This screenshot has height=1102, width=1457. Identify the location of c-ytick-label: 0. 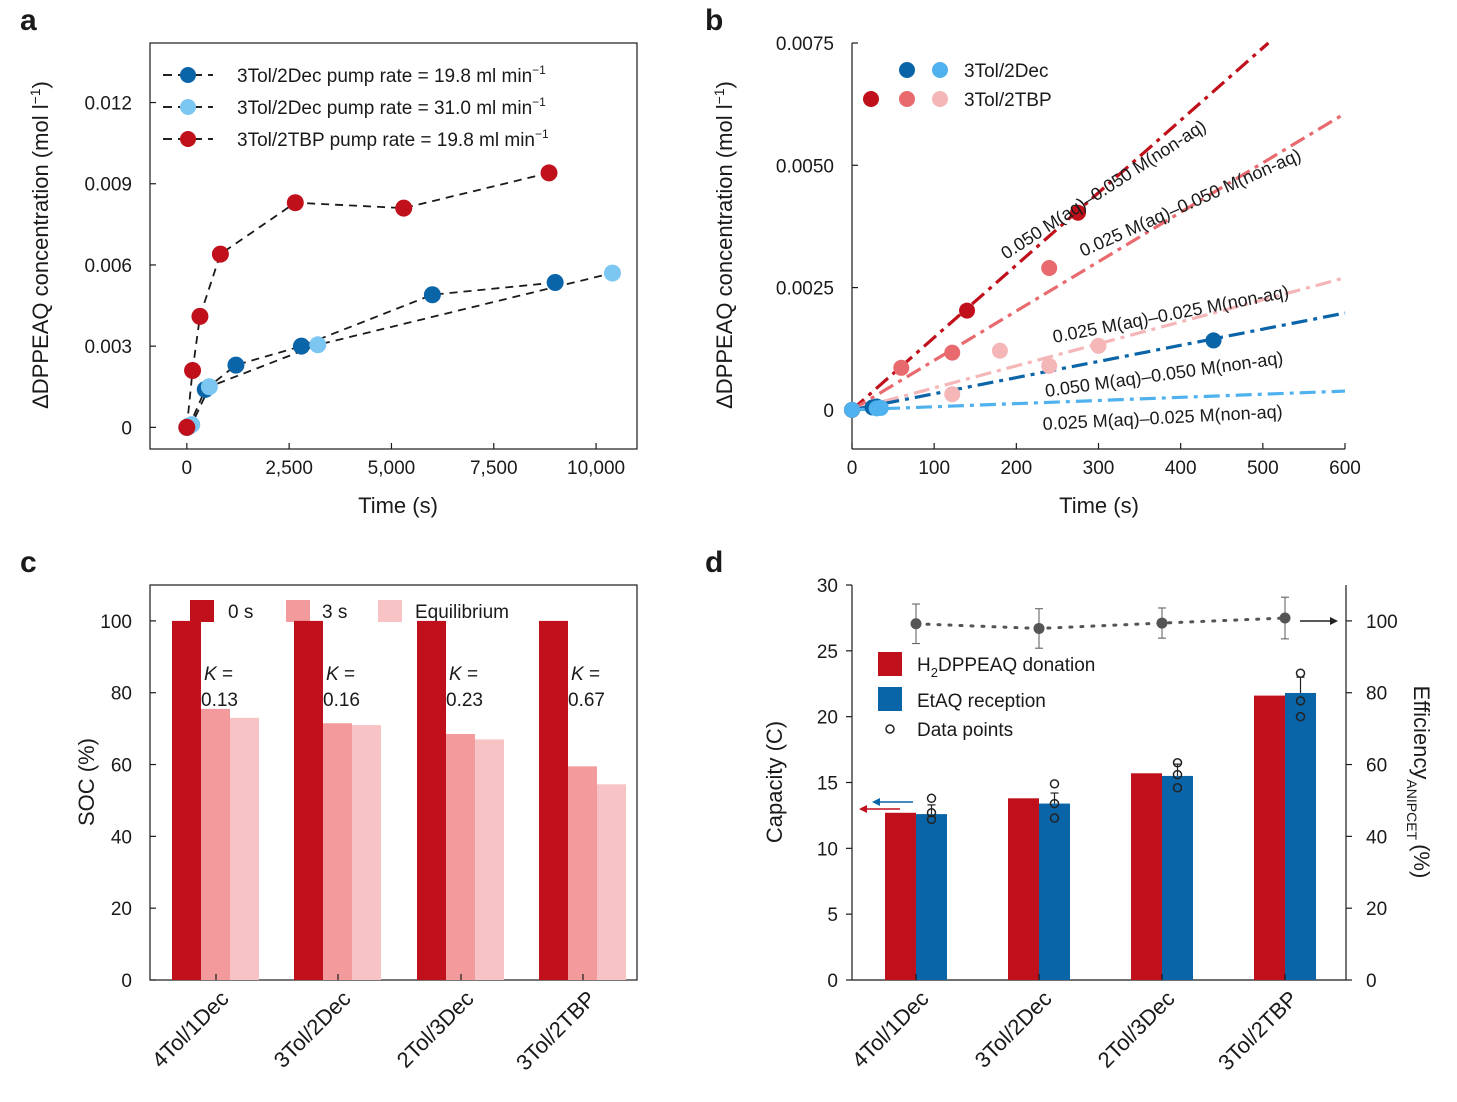
(126, 981).